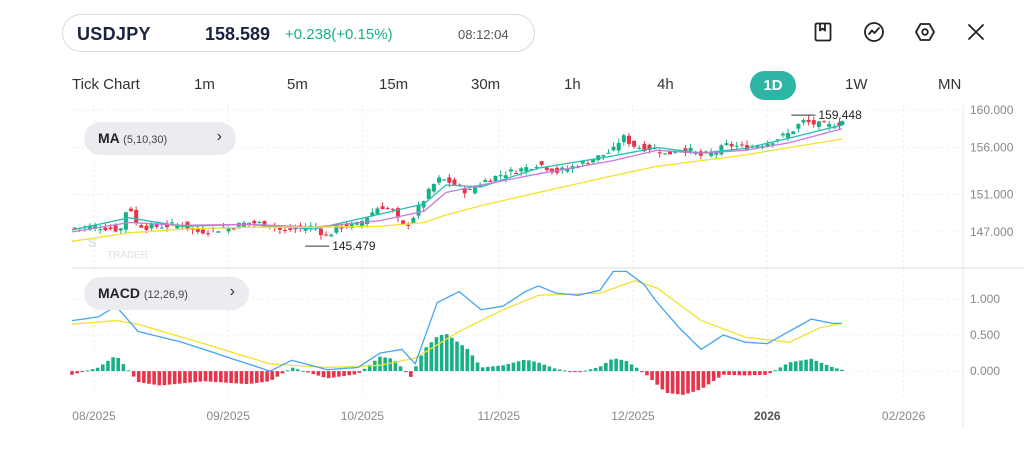 This screenshot has width=1024, height=471. What do you see at coordinates (298, 33) in the screenshot?
I see `symbol-price-bar: USDJPY 158.589 +0.238(+0.15%) 08:12:04` at bounding box center [298, 33].